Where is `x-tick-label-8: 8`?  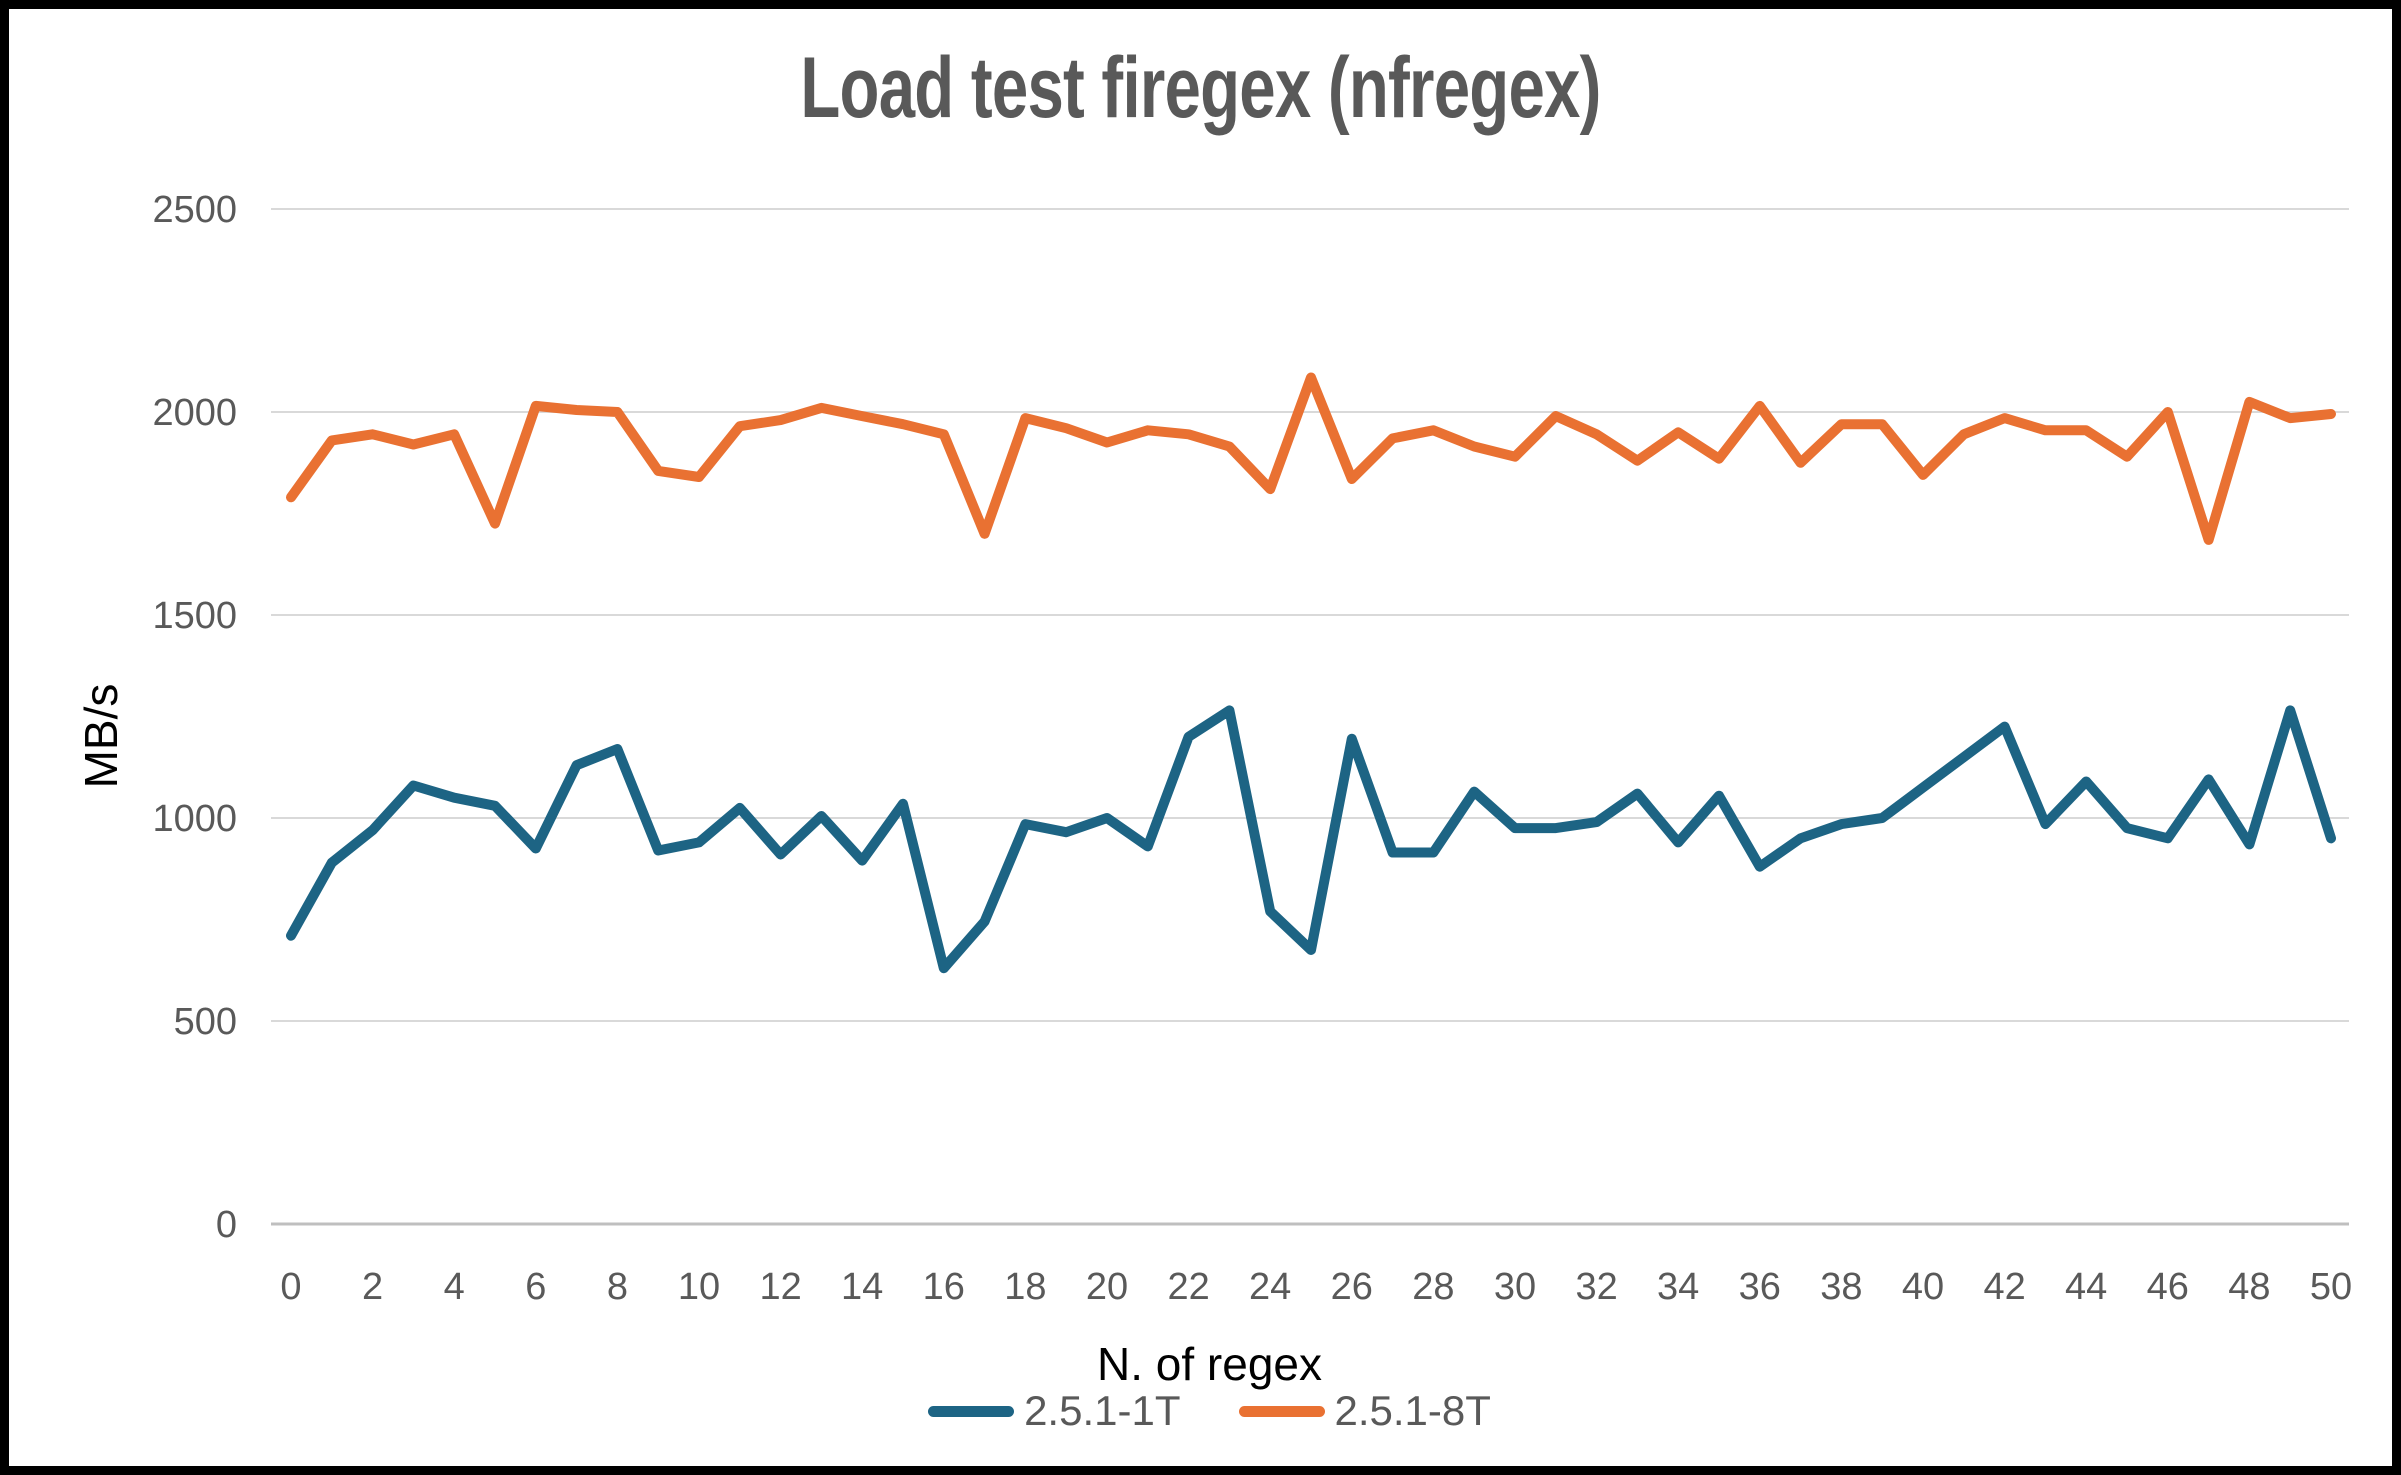
x-tick-label-8: 8 is located at coordinates (617, 1287).